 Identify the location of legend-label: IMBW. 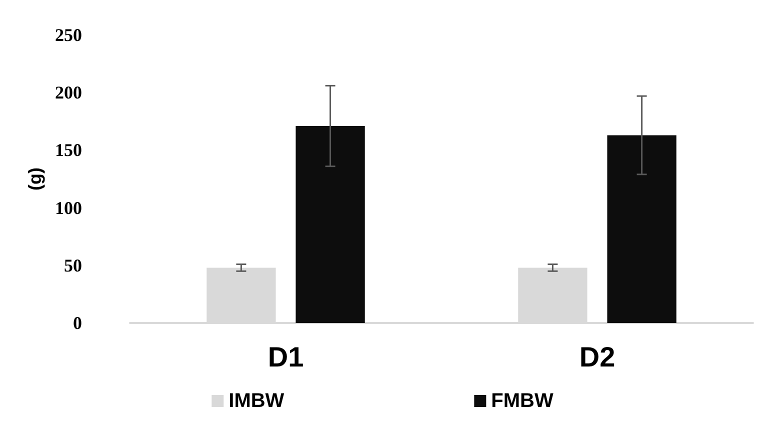
(256, 401).